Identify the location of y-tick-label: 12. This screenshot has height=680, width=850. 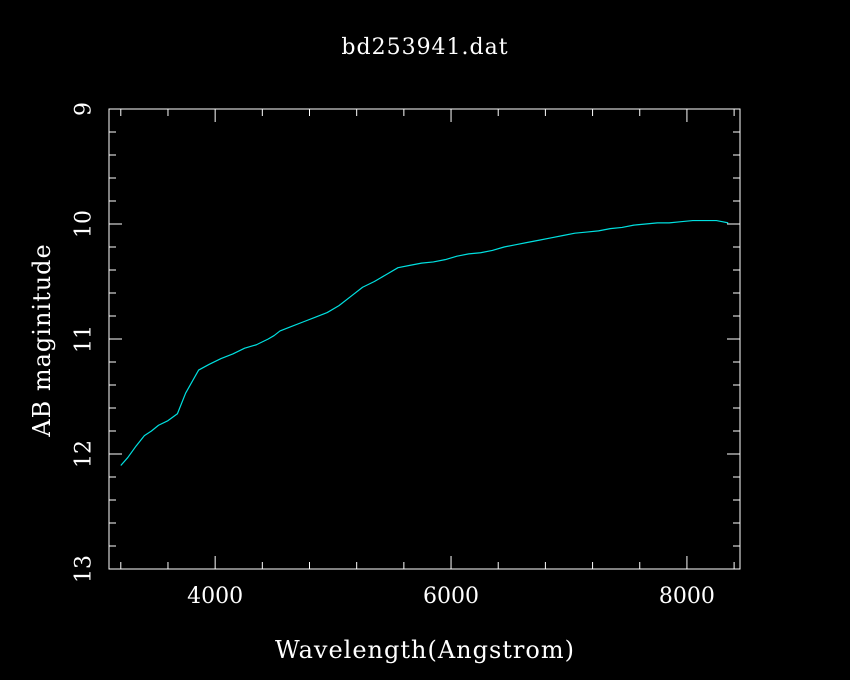
(84, 454).